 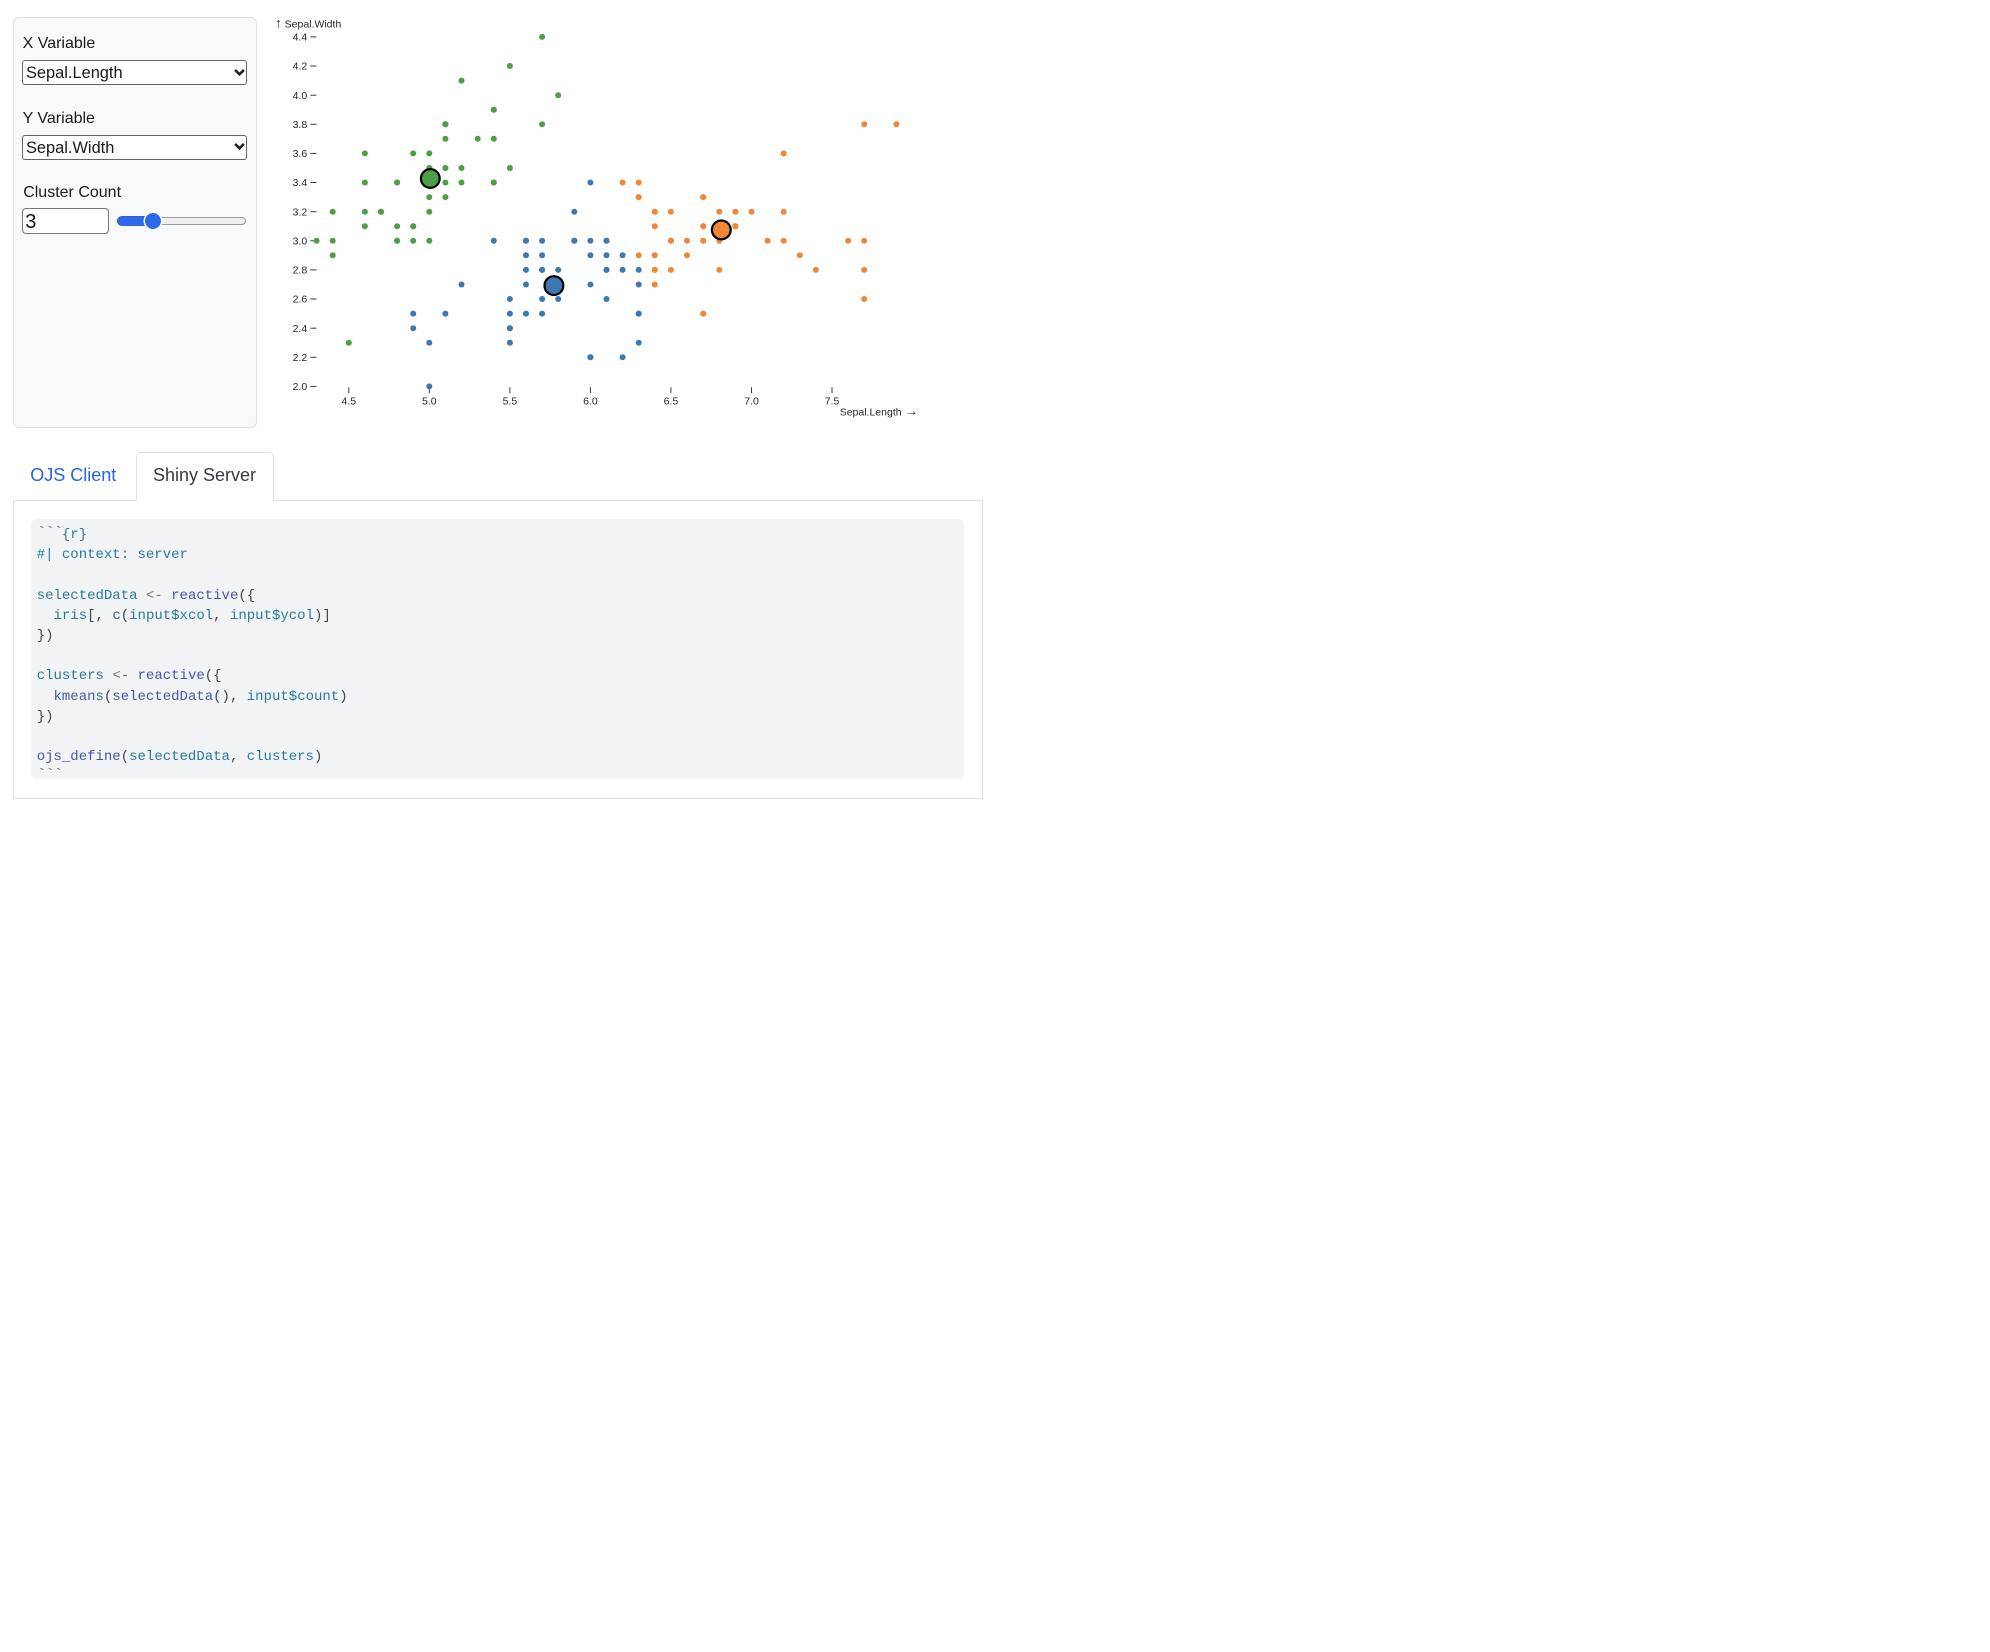 What do you see at coordinates (299, 212) in the screenshot?
I see `svg-text: 3.2` at bounding box center [299, 212].